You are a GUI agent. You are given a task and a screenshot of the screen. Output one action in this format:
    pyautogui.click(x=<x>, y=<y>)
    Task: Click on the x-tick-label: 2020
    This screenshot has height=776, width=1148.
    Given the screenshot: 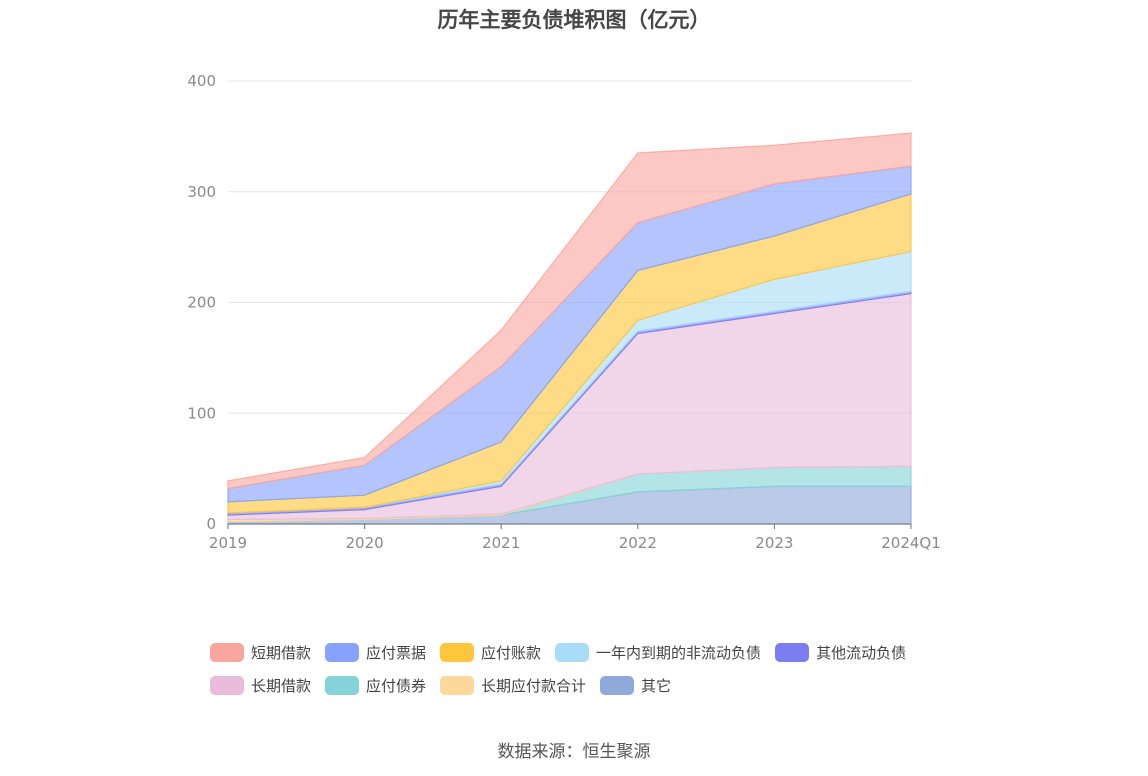 What is the action you would take?
    pyautogui.click(x=365, y=543)
    